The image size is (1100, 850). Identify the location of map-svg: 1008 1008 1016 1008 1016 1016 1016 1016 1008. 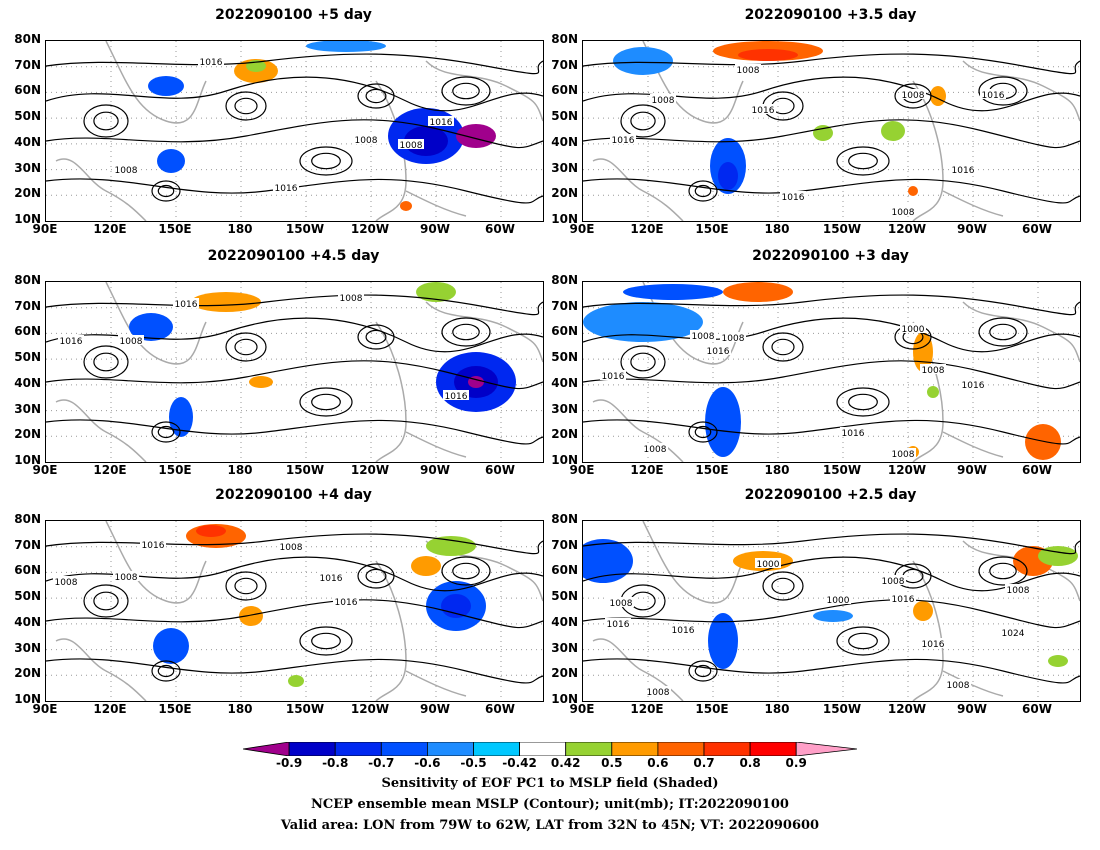
(831, 131).